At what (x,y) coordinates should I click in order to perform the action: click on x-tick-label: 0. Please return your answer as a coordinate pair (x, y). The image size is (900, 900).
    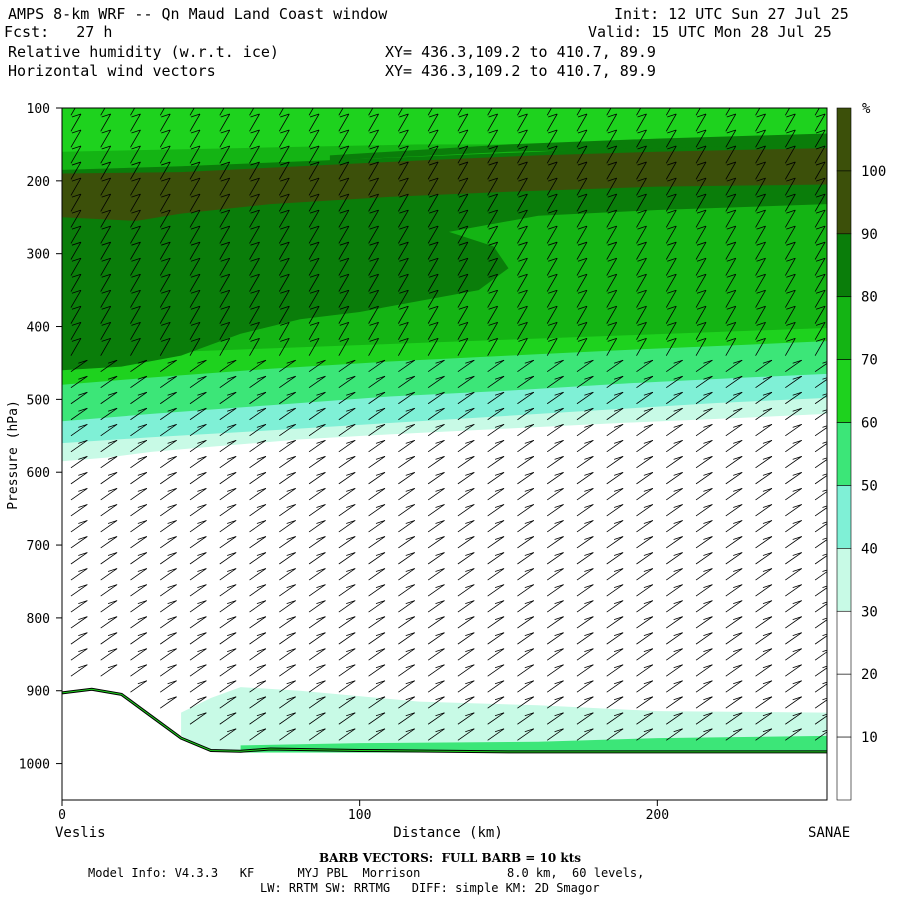
    Looking at the image, I should click on (62, 815).